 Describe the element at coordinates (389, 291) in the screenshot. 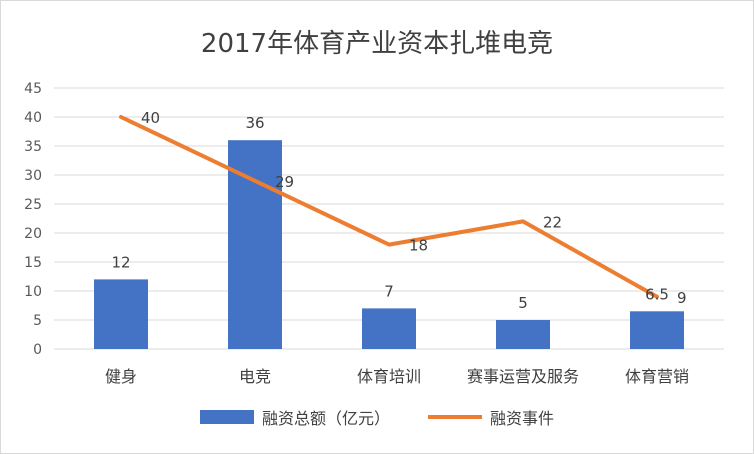

I see `bar-data-label: 7` at that location.